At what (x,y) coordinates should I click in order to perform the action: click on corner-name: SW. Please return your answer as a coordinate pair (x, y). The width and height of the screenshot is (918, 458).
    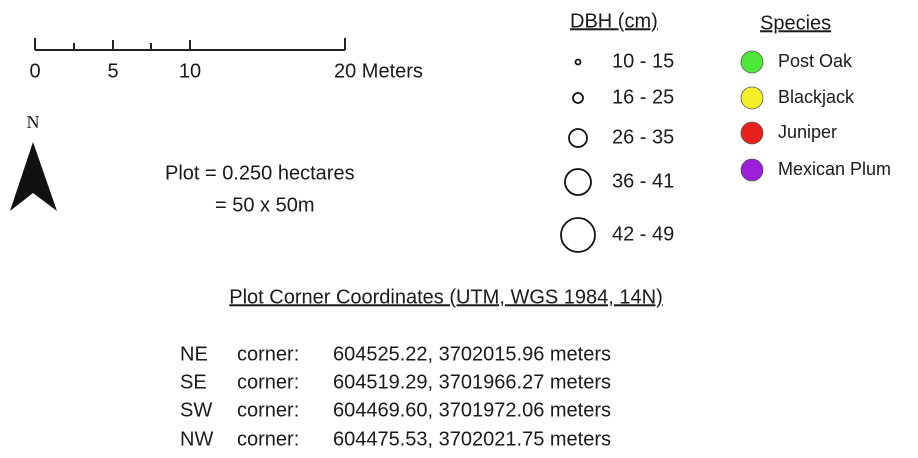
    Looking at the image, I should click on (196, 410).